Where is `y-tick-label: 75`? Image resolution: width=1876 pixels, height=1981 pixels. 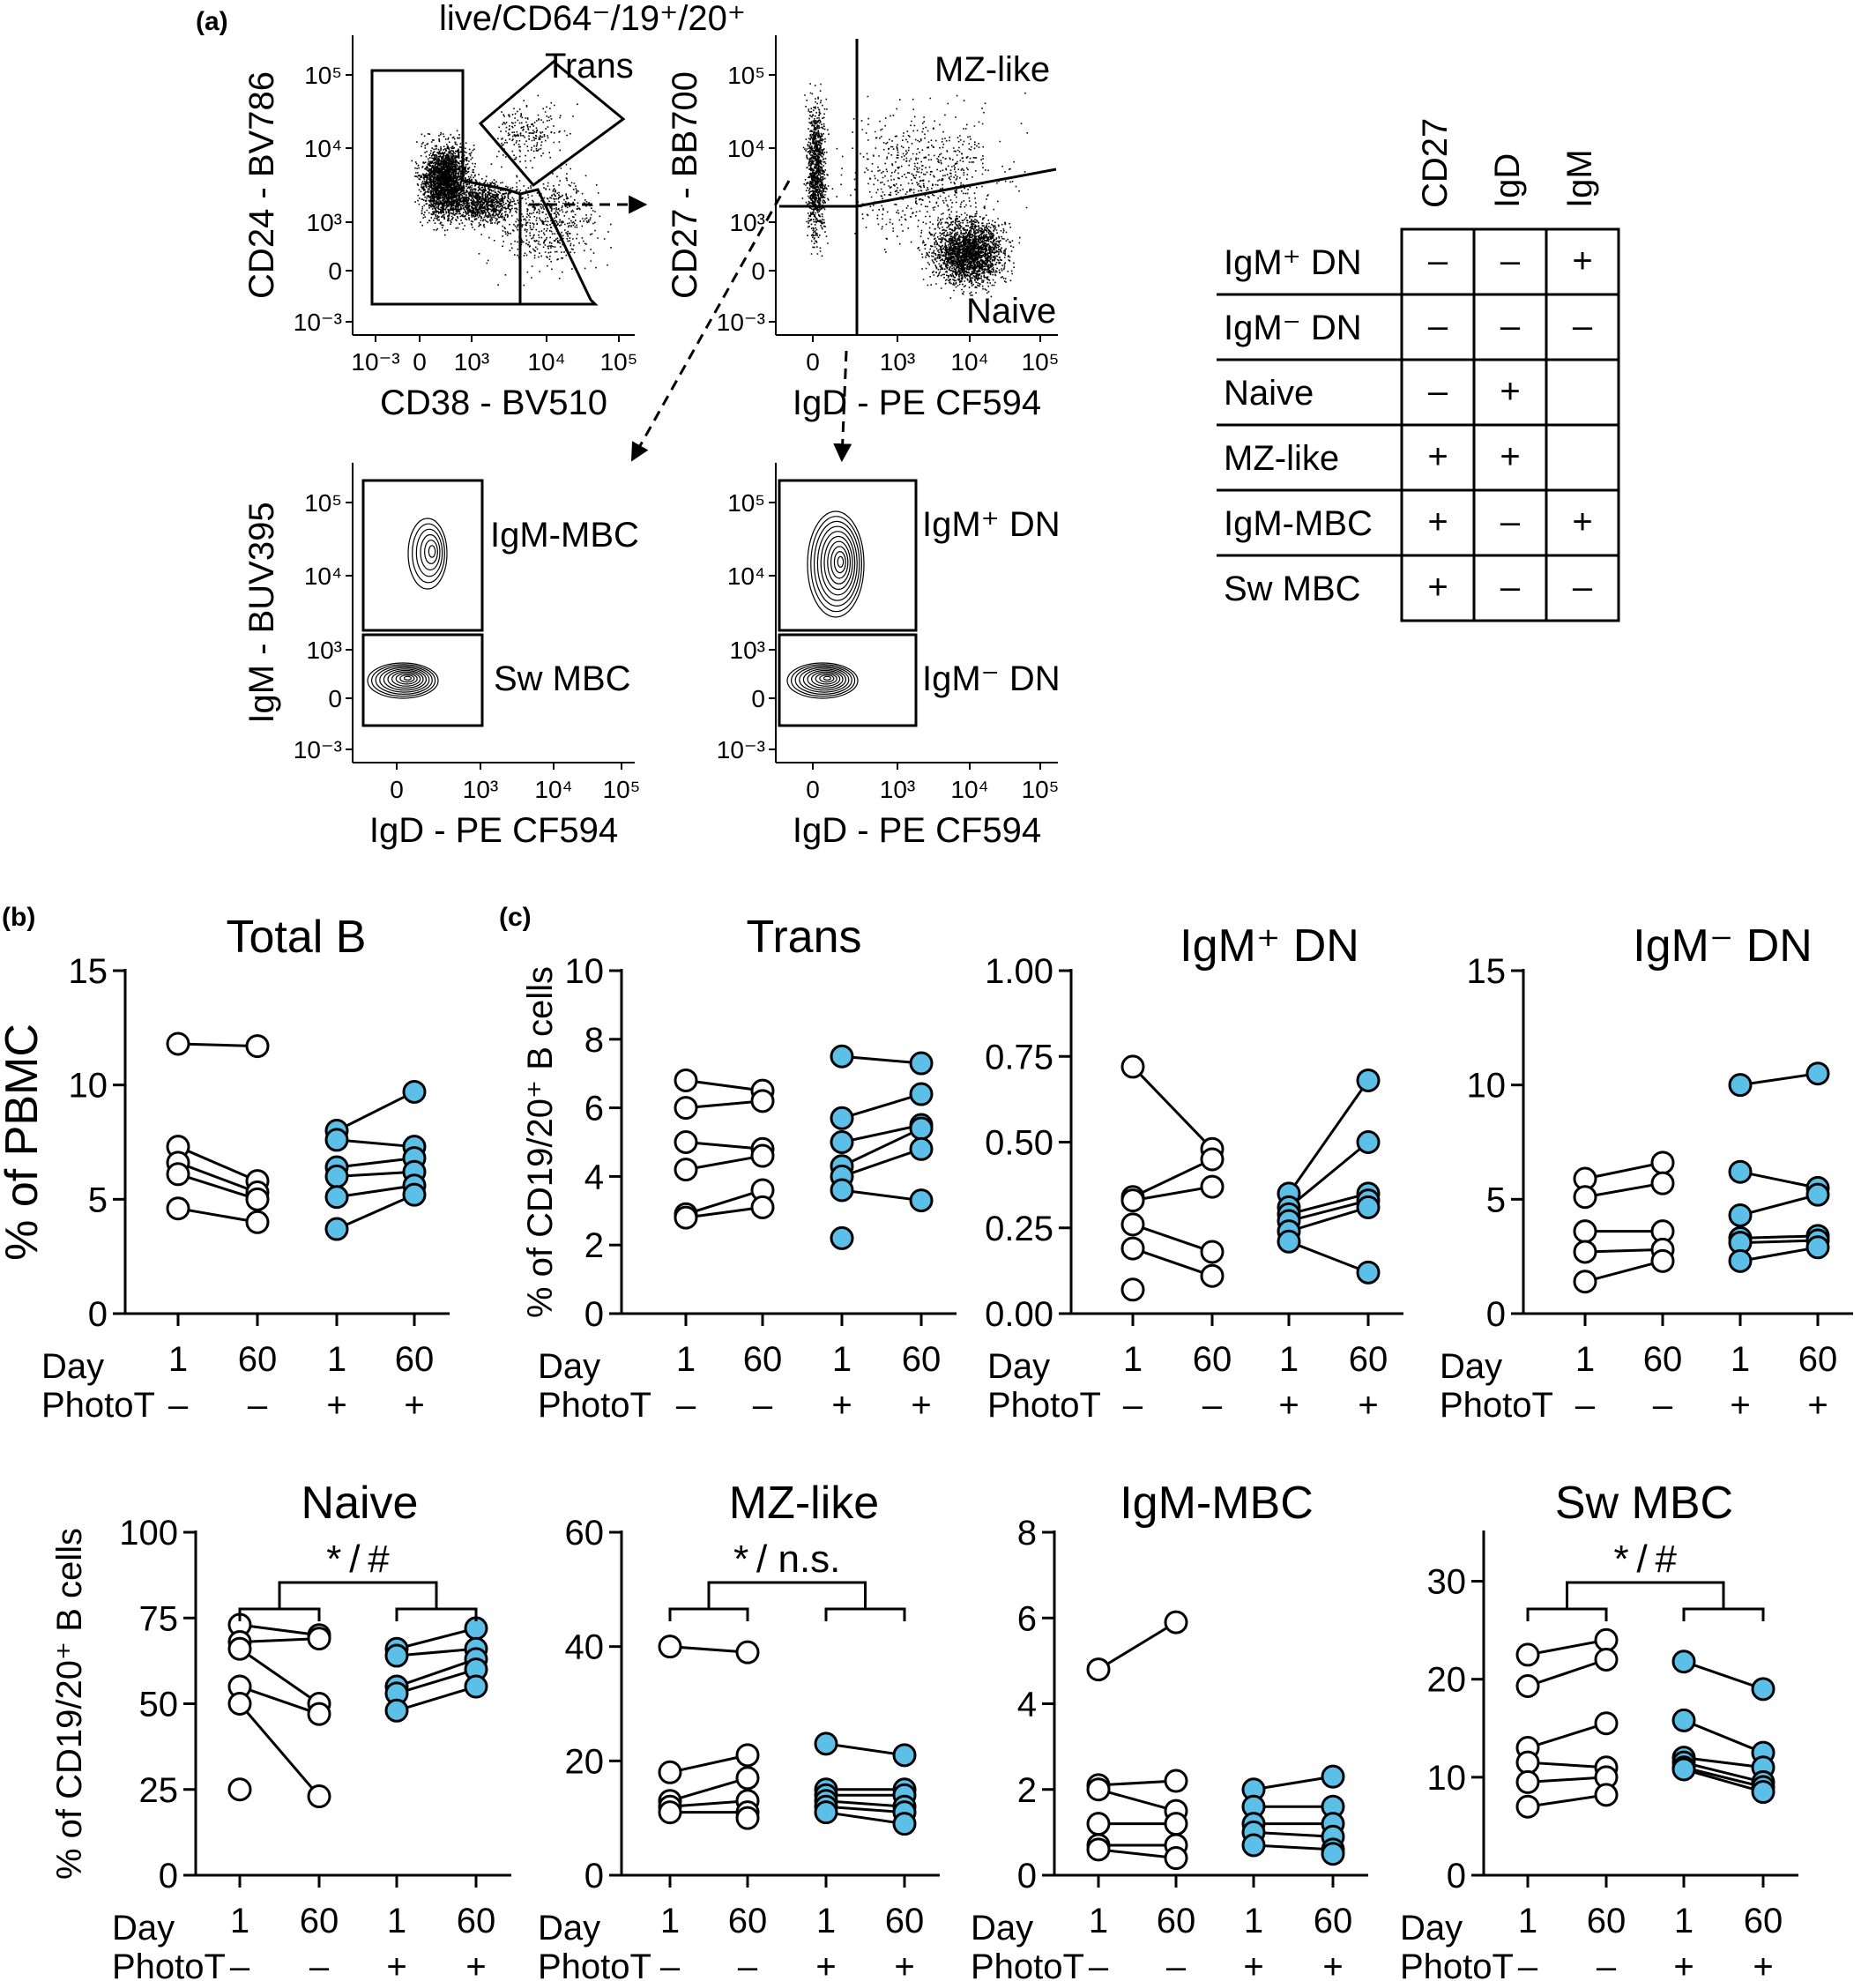 y-tick-label: 75 is located at coordinates (159, 1618).